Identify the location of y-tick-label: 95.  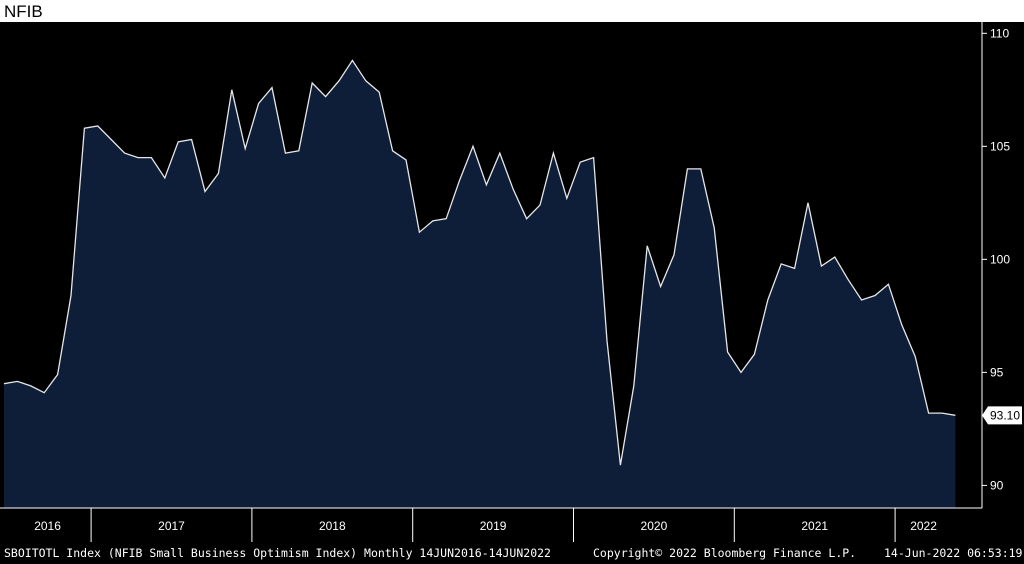
(997, 372).